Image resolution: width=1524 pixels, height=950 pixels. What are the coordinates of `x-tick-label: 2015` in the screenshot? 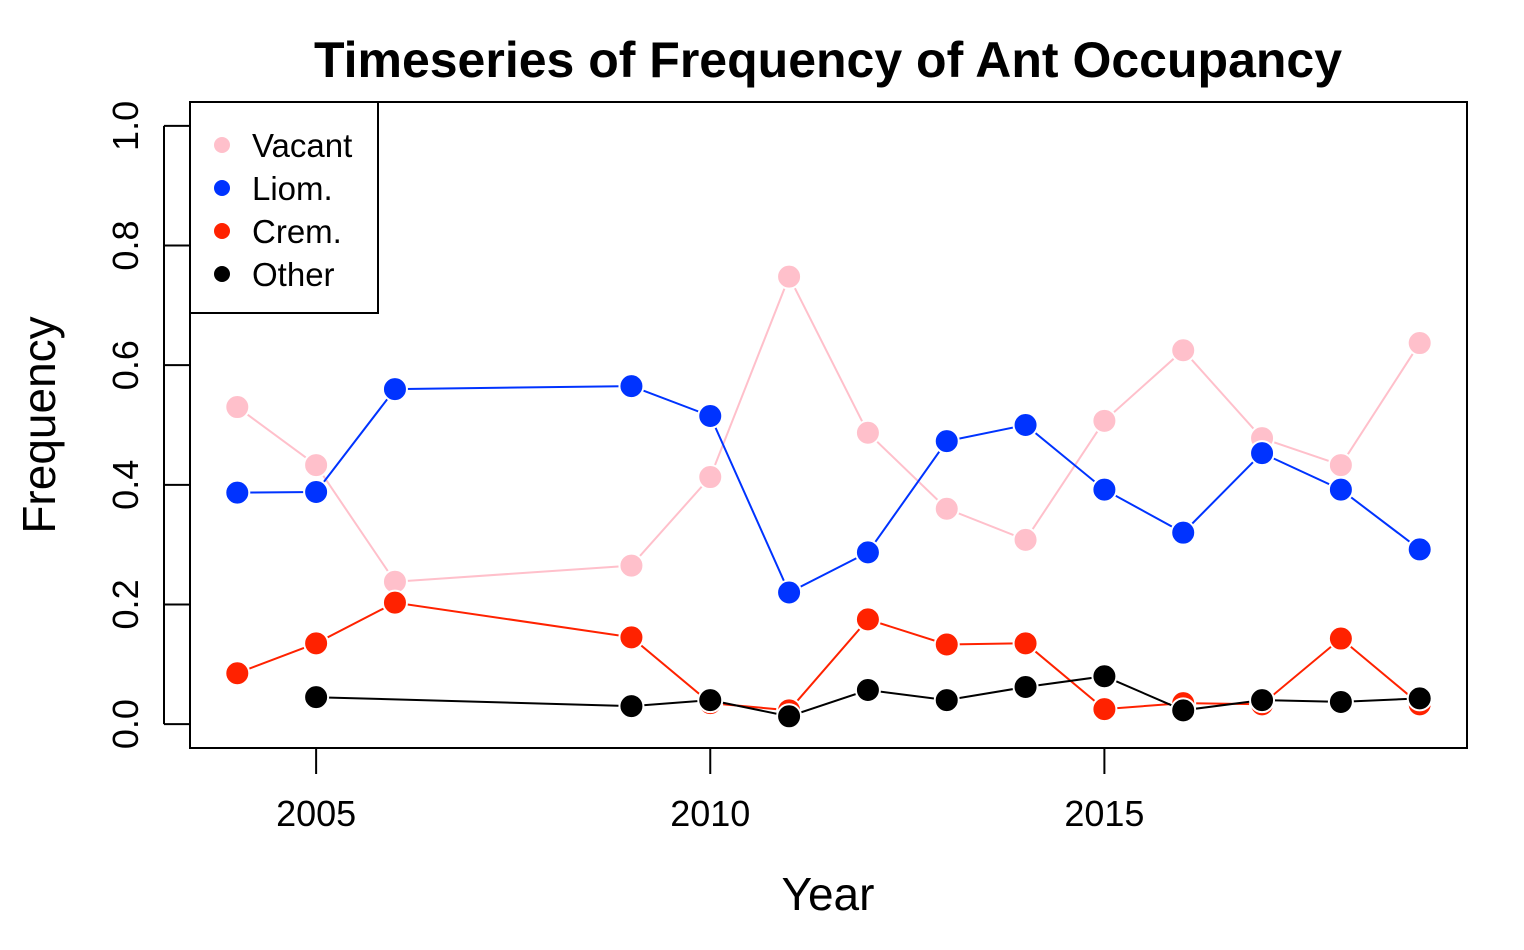 It's located at (1104, 813).